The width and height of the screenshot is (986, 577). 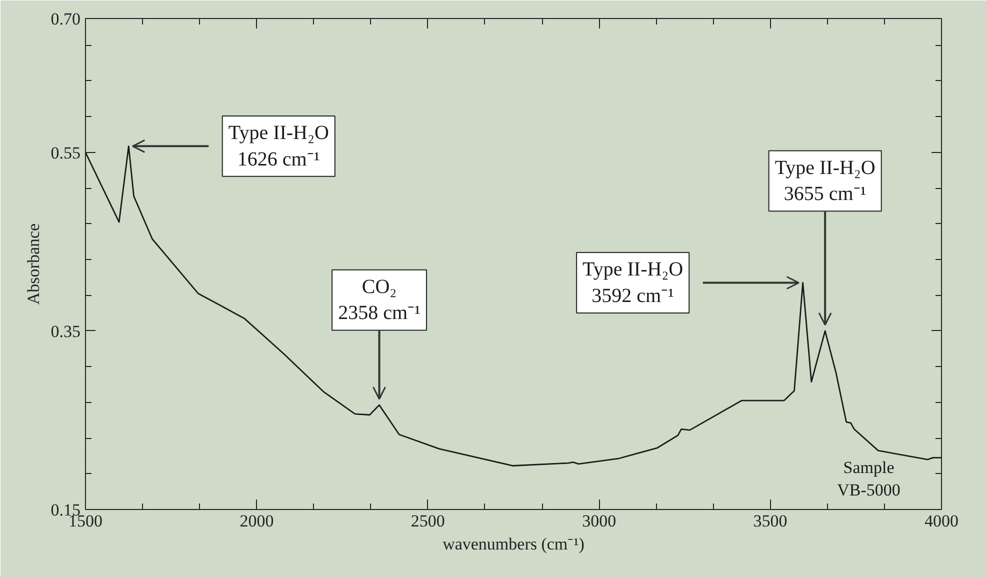 What do you see at coordinates (825, 181) in the screenshot?
I see `annotation: Type II-H₂O 3655 cm⁻¹` at bounding box center [825, 181].